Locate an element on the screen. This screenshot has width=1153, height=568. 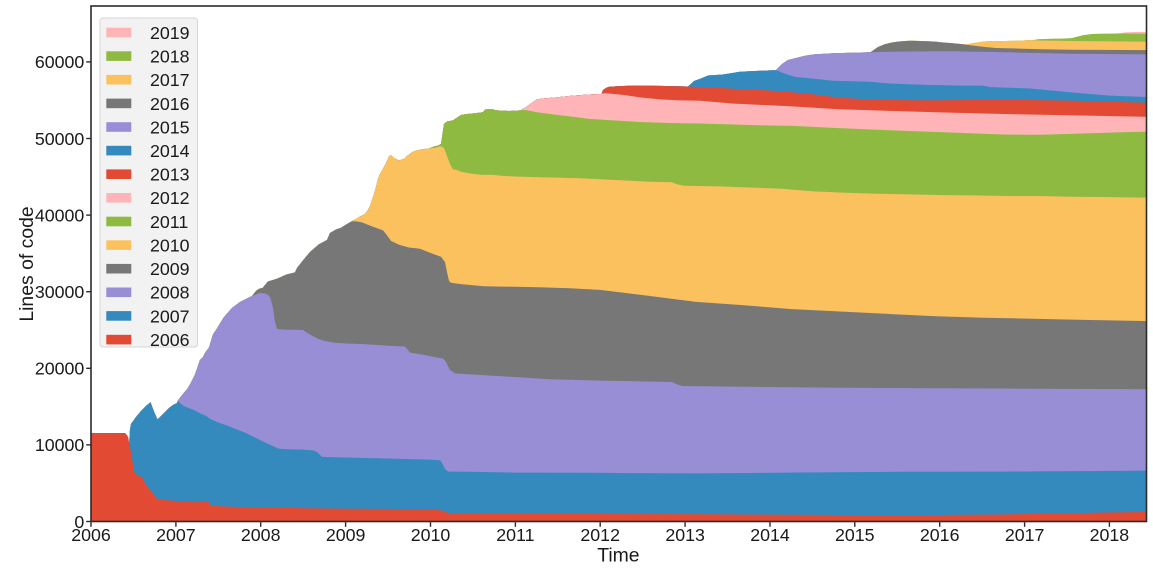
svg-text: 10000 is located at coordinates (60, 445).